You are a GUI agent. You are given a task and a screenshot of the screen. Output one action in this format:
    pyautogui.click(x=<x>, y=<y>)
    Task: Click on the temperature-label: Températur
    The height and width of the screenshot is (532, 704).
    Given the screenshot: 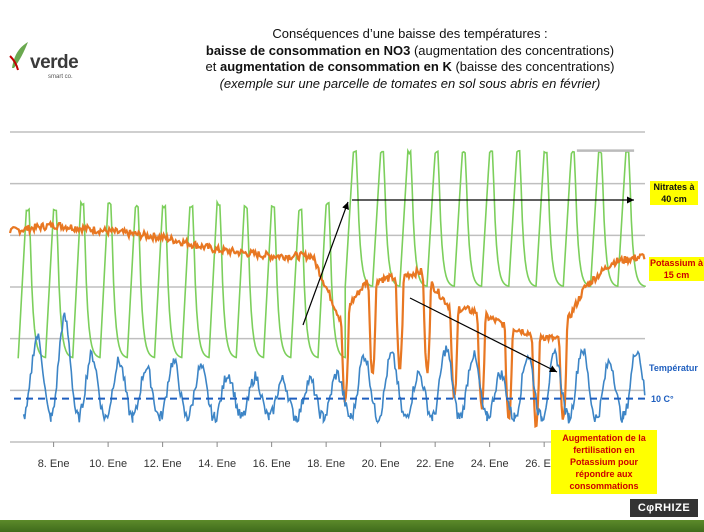 What is the action you would take?
    pyautogui.click(x=673, y=368)
    